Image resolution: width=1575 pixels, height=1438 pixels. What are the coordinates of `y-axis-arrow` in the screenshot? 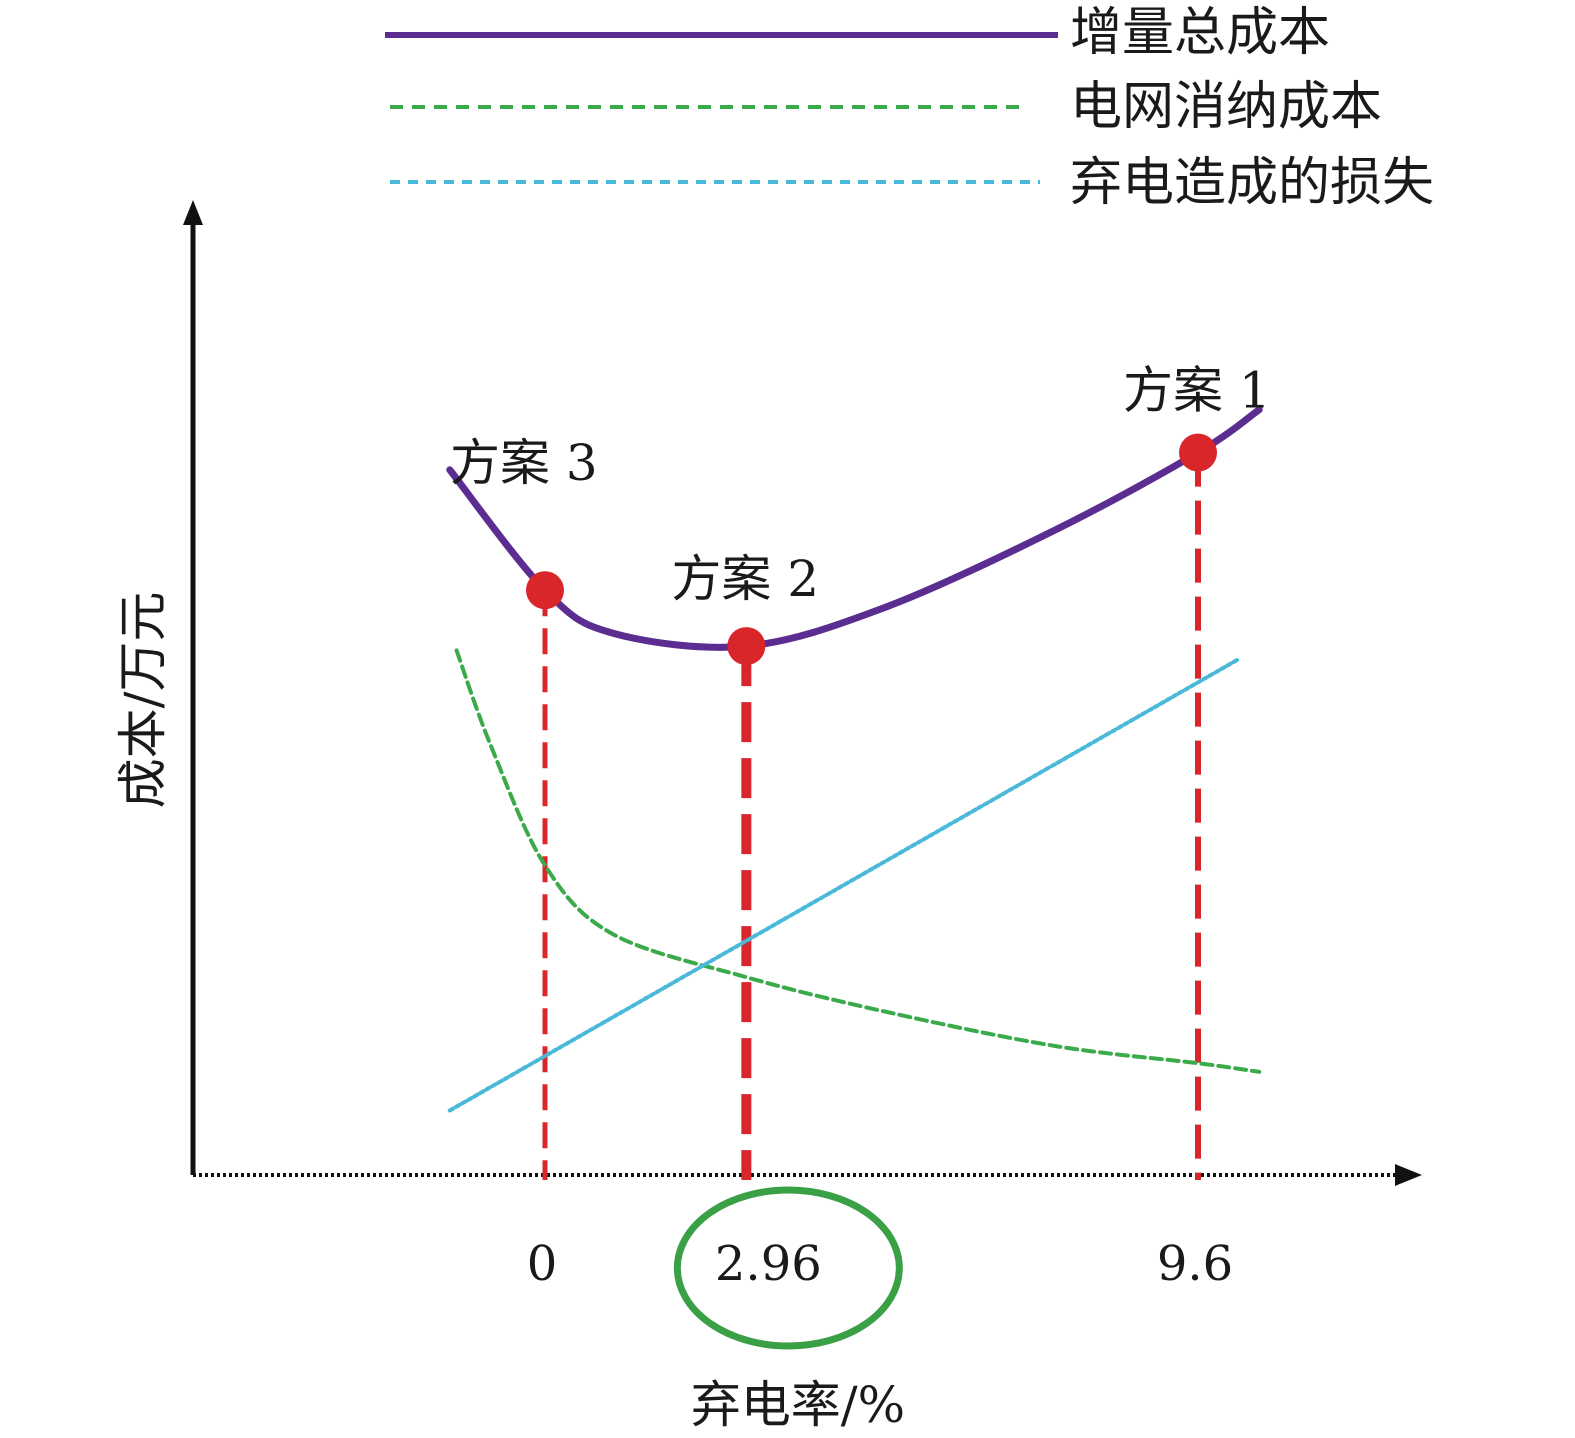 It's located at (193, 212).